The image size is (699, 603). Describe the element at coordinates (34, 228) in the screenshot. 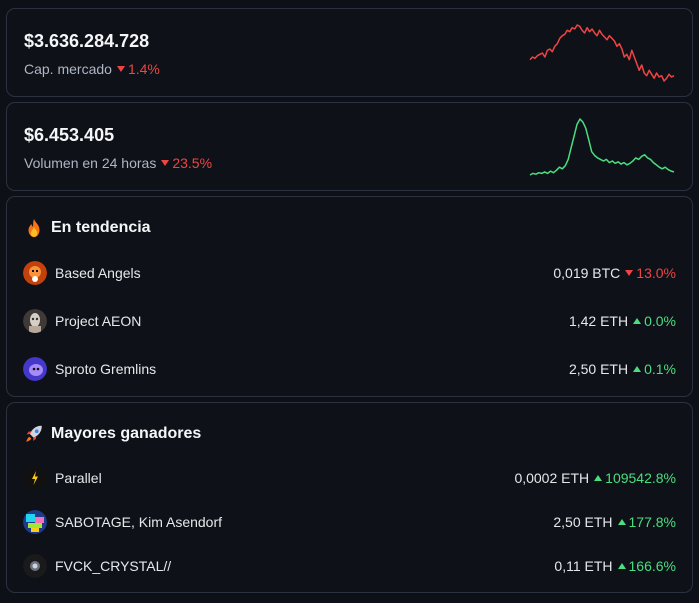

I see `fire-icon` at that location.